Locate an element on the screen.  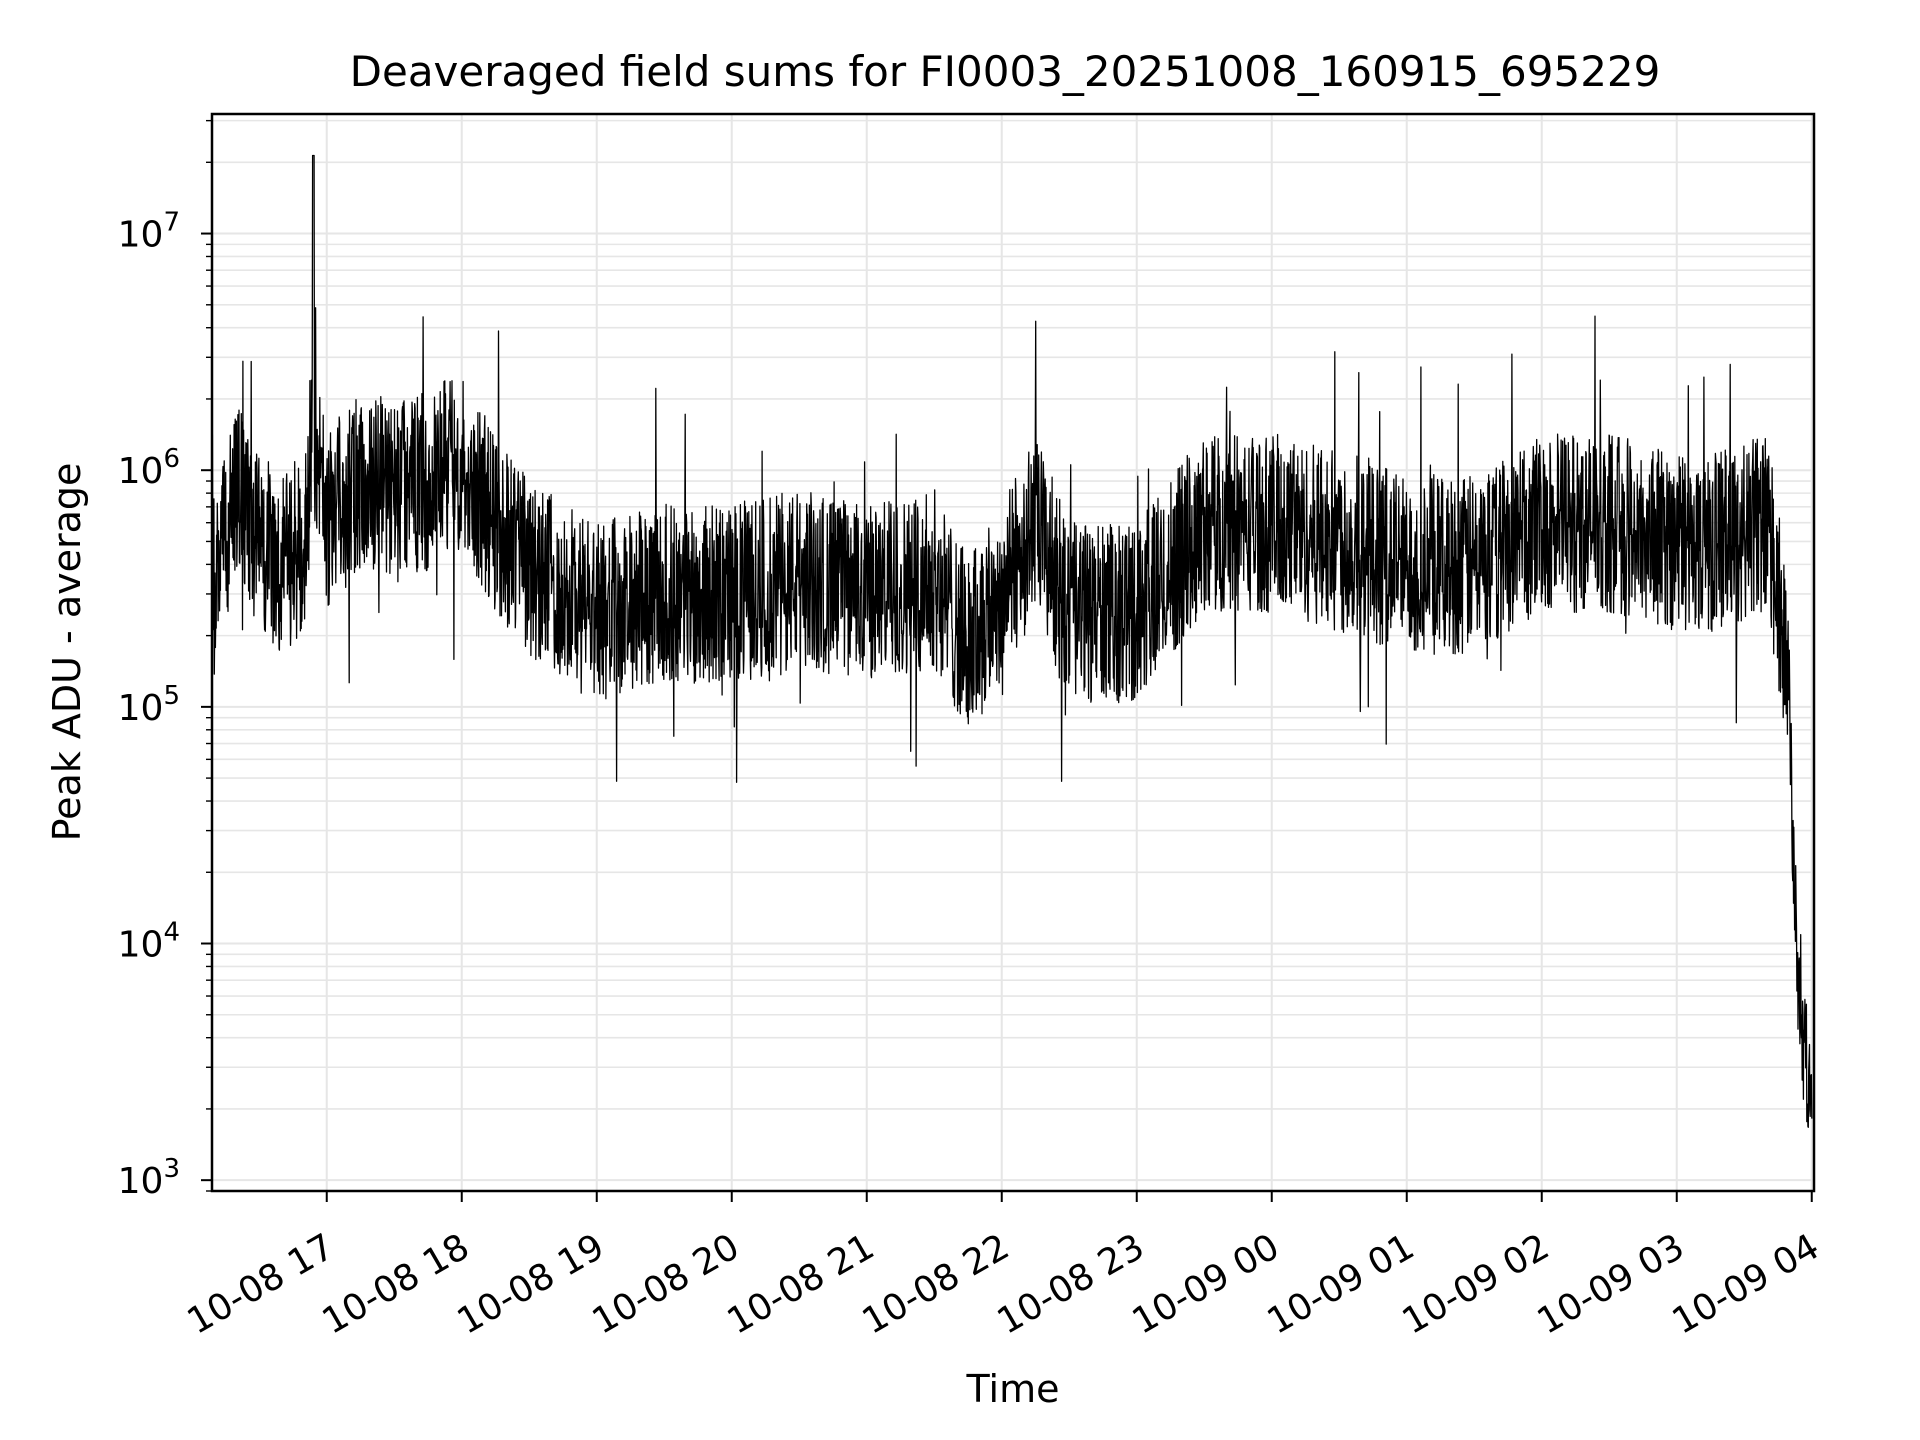
y-tick-label: 10⁶ is located at coordinates (149, 468).